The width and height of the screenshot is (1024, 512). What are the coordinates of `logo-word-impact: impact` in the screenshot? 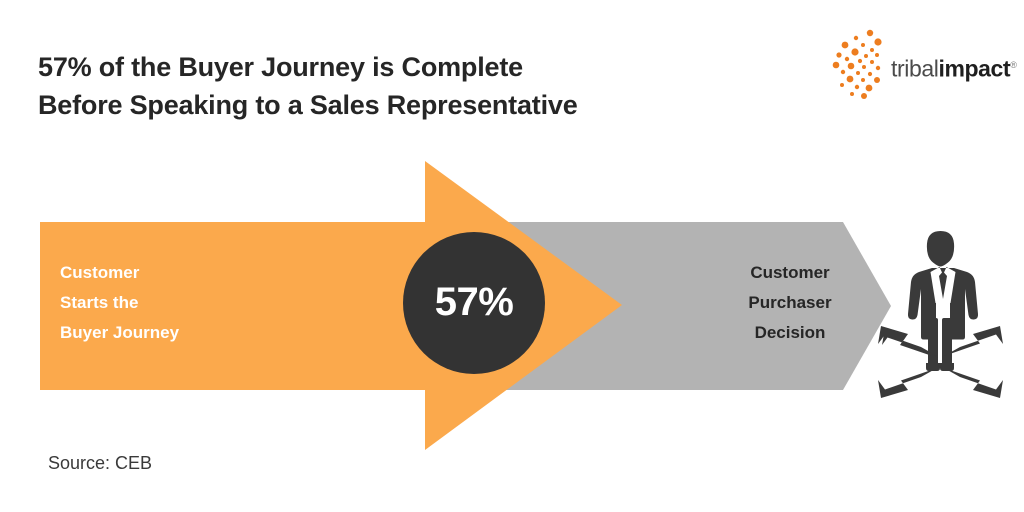 It's located at (974, 68).